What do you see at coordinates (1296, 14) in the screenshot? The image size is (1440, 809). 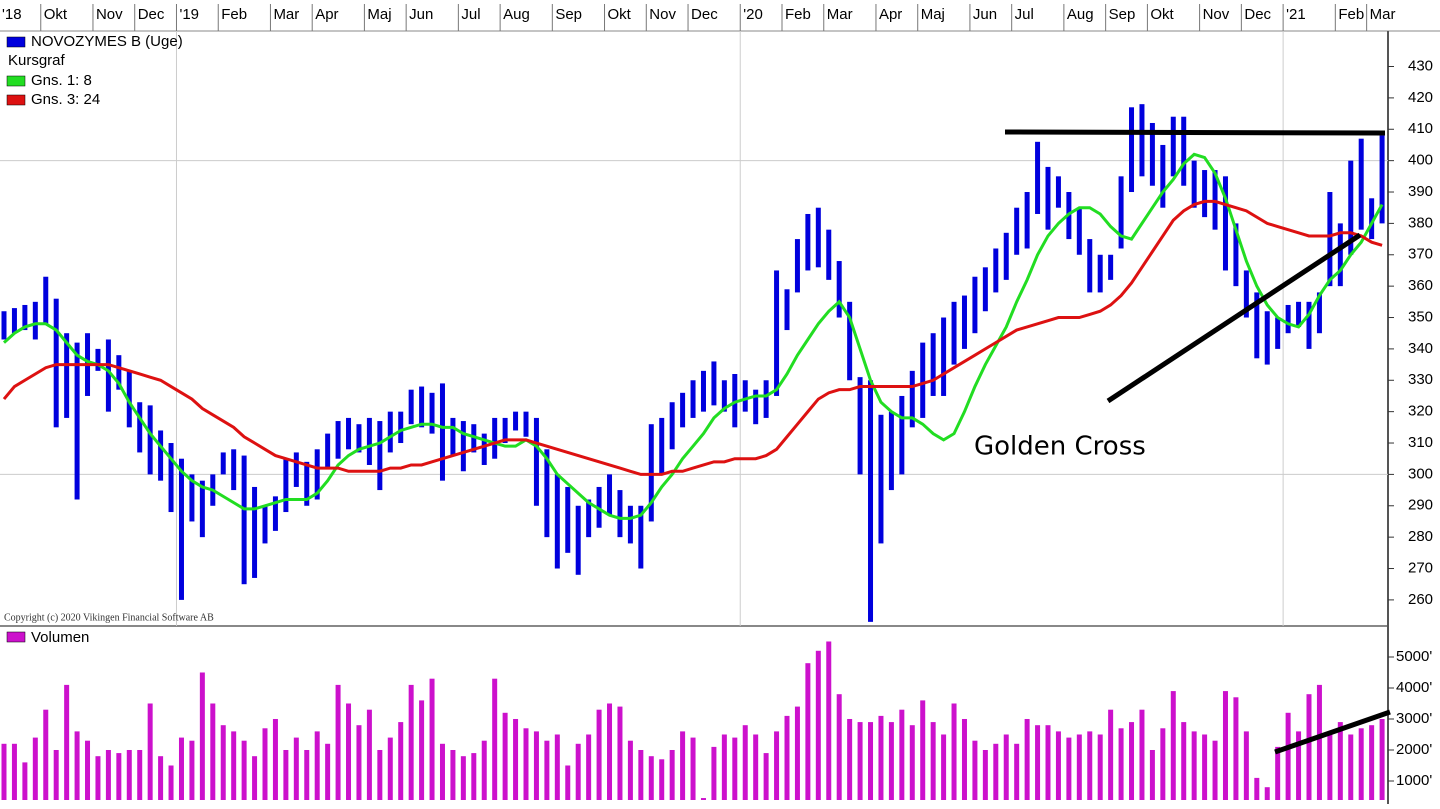 I see `x-tick-label: '21` at bounding box center [1296, 14].